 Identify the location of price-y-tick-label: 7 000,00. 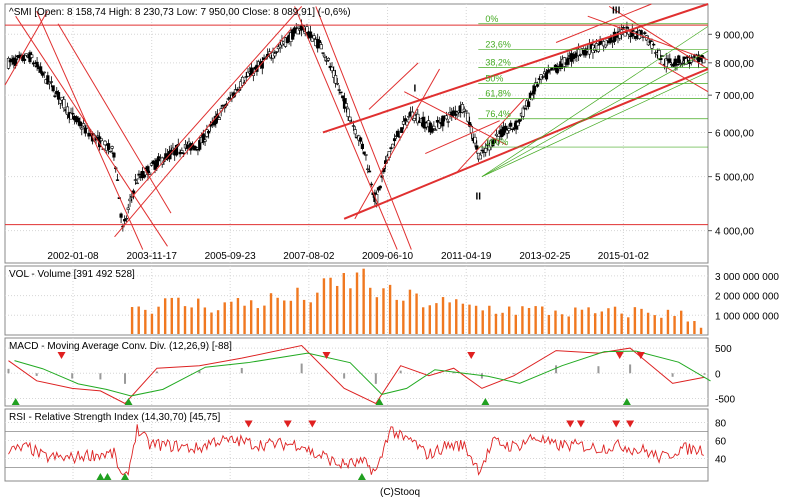
(734, 96).